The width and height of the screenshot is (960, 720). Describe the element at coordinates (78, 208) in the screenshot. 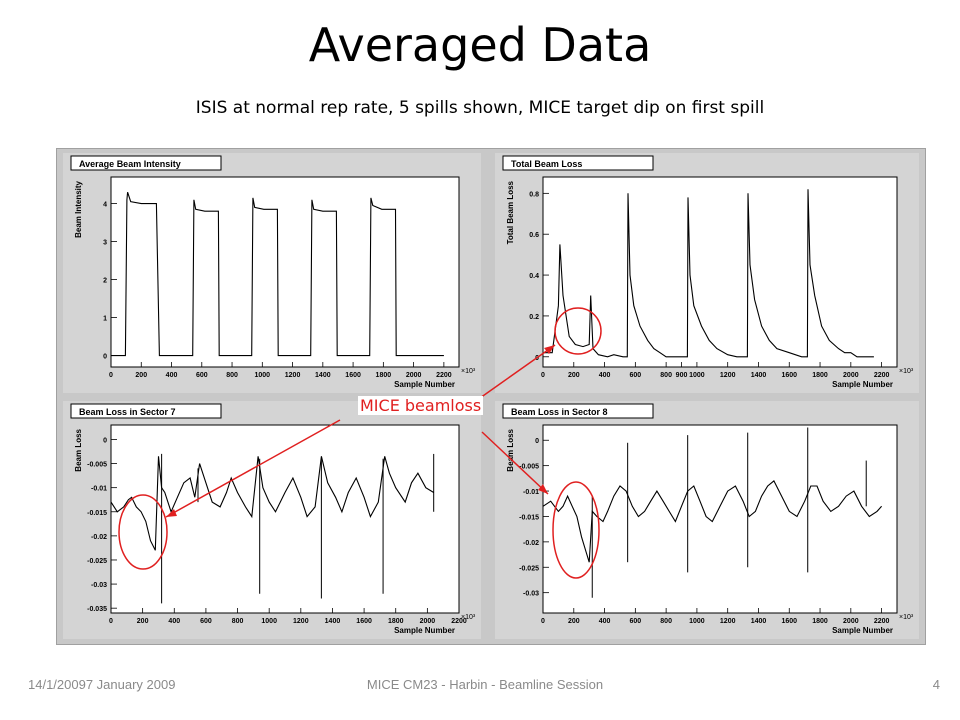

I see `y-axis-label: Beam Intensity` at that location.